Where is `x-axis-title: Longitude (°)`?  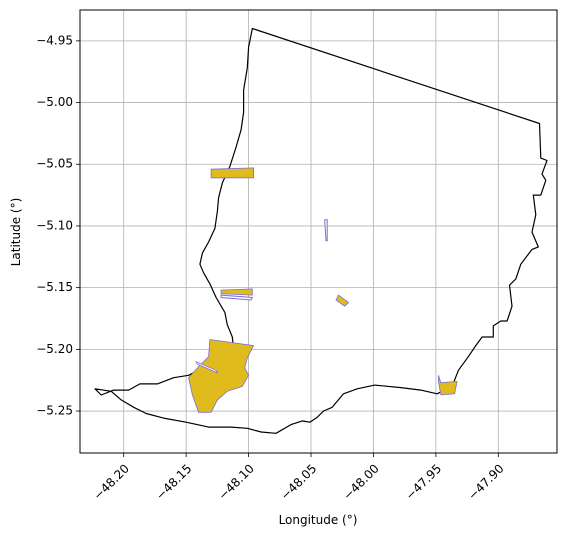
x-axis-title: Longitude (°) is located at coordinates (318, 520).